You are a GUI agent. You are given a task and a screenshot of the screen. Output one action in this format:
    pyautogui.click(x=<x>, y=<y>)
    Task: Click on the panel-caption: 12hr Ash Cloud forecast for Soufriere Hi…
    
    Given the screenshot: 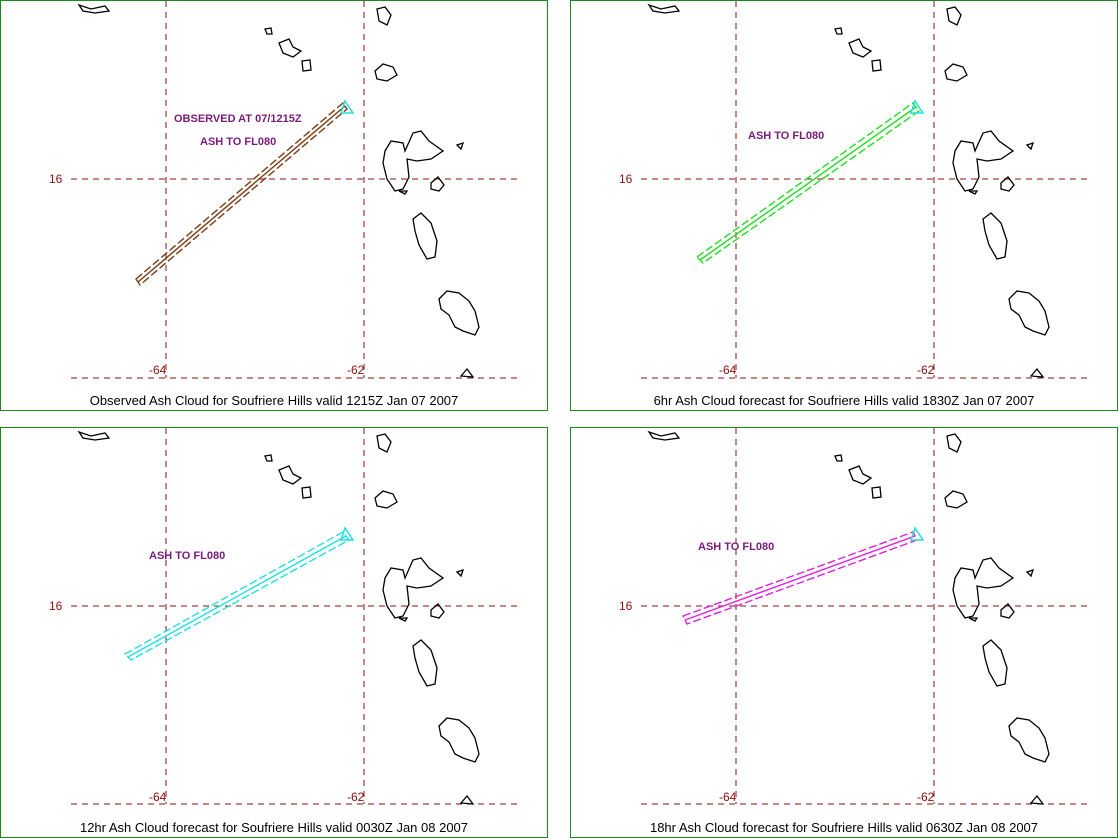 What is the action you would take?
    pyautogui.click(x=274, y=827)
    